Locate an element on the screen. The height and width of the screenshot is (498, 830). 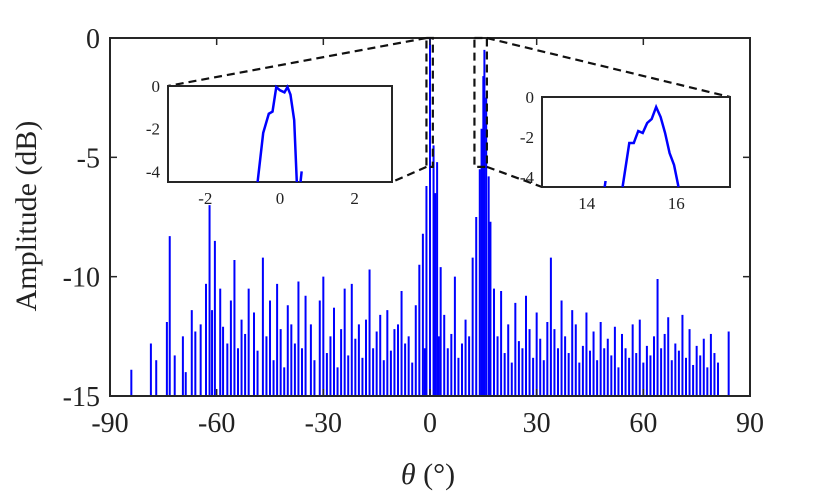
inset-0-y-tick-0: 0 is located at coordinates (156, 86).